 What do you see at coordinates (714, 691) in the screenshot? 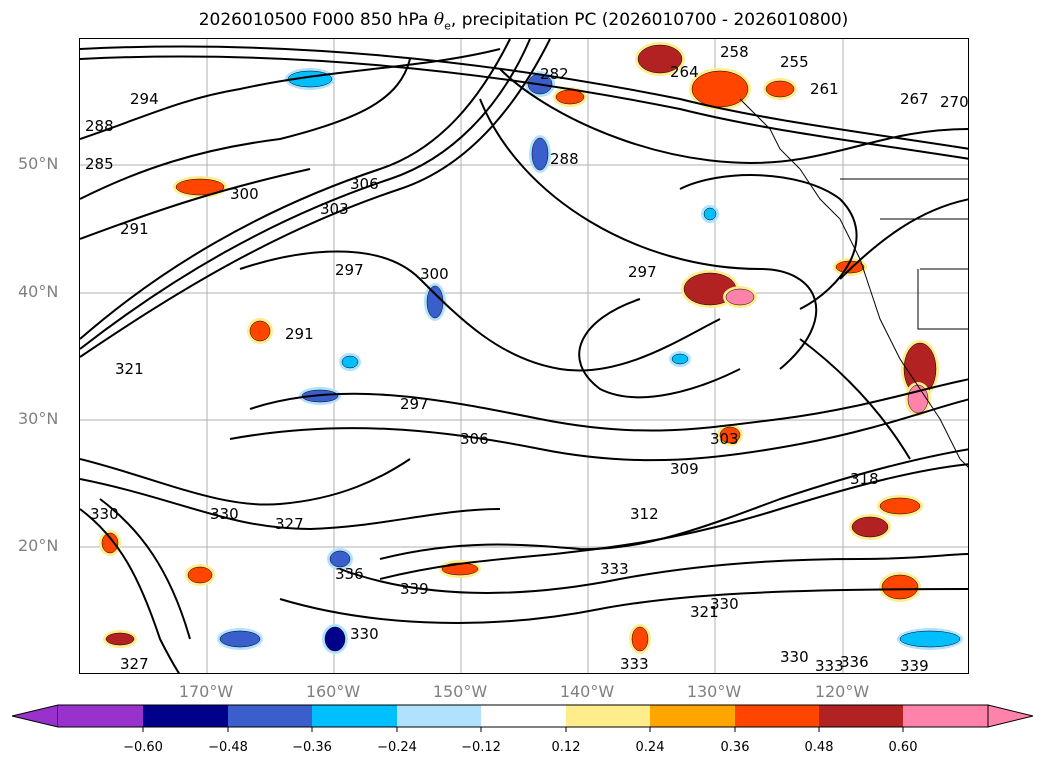
I see `lon-label-130w: 130°W` at bounding box center [714, 691].